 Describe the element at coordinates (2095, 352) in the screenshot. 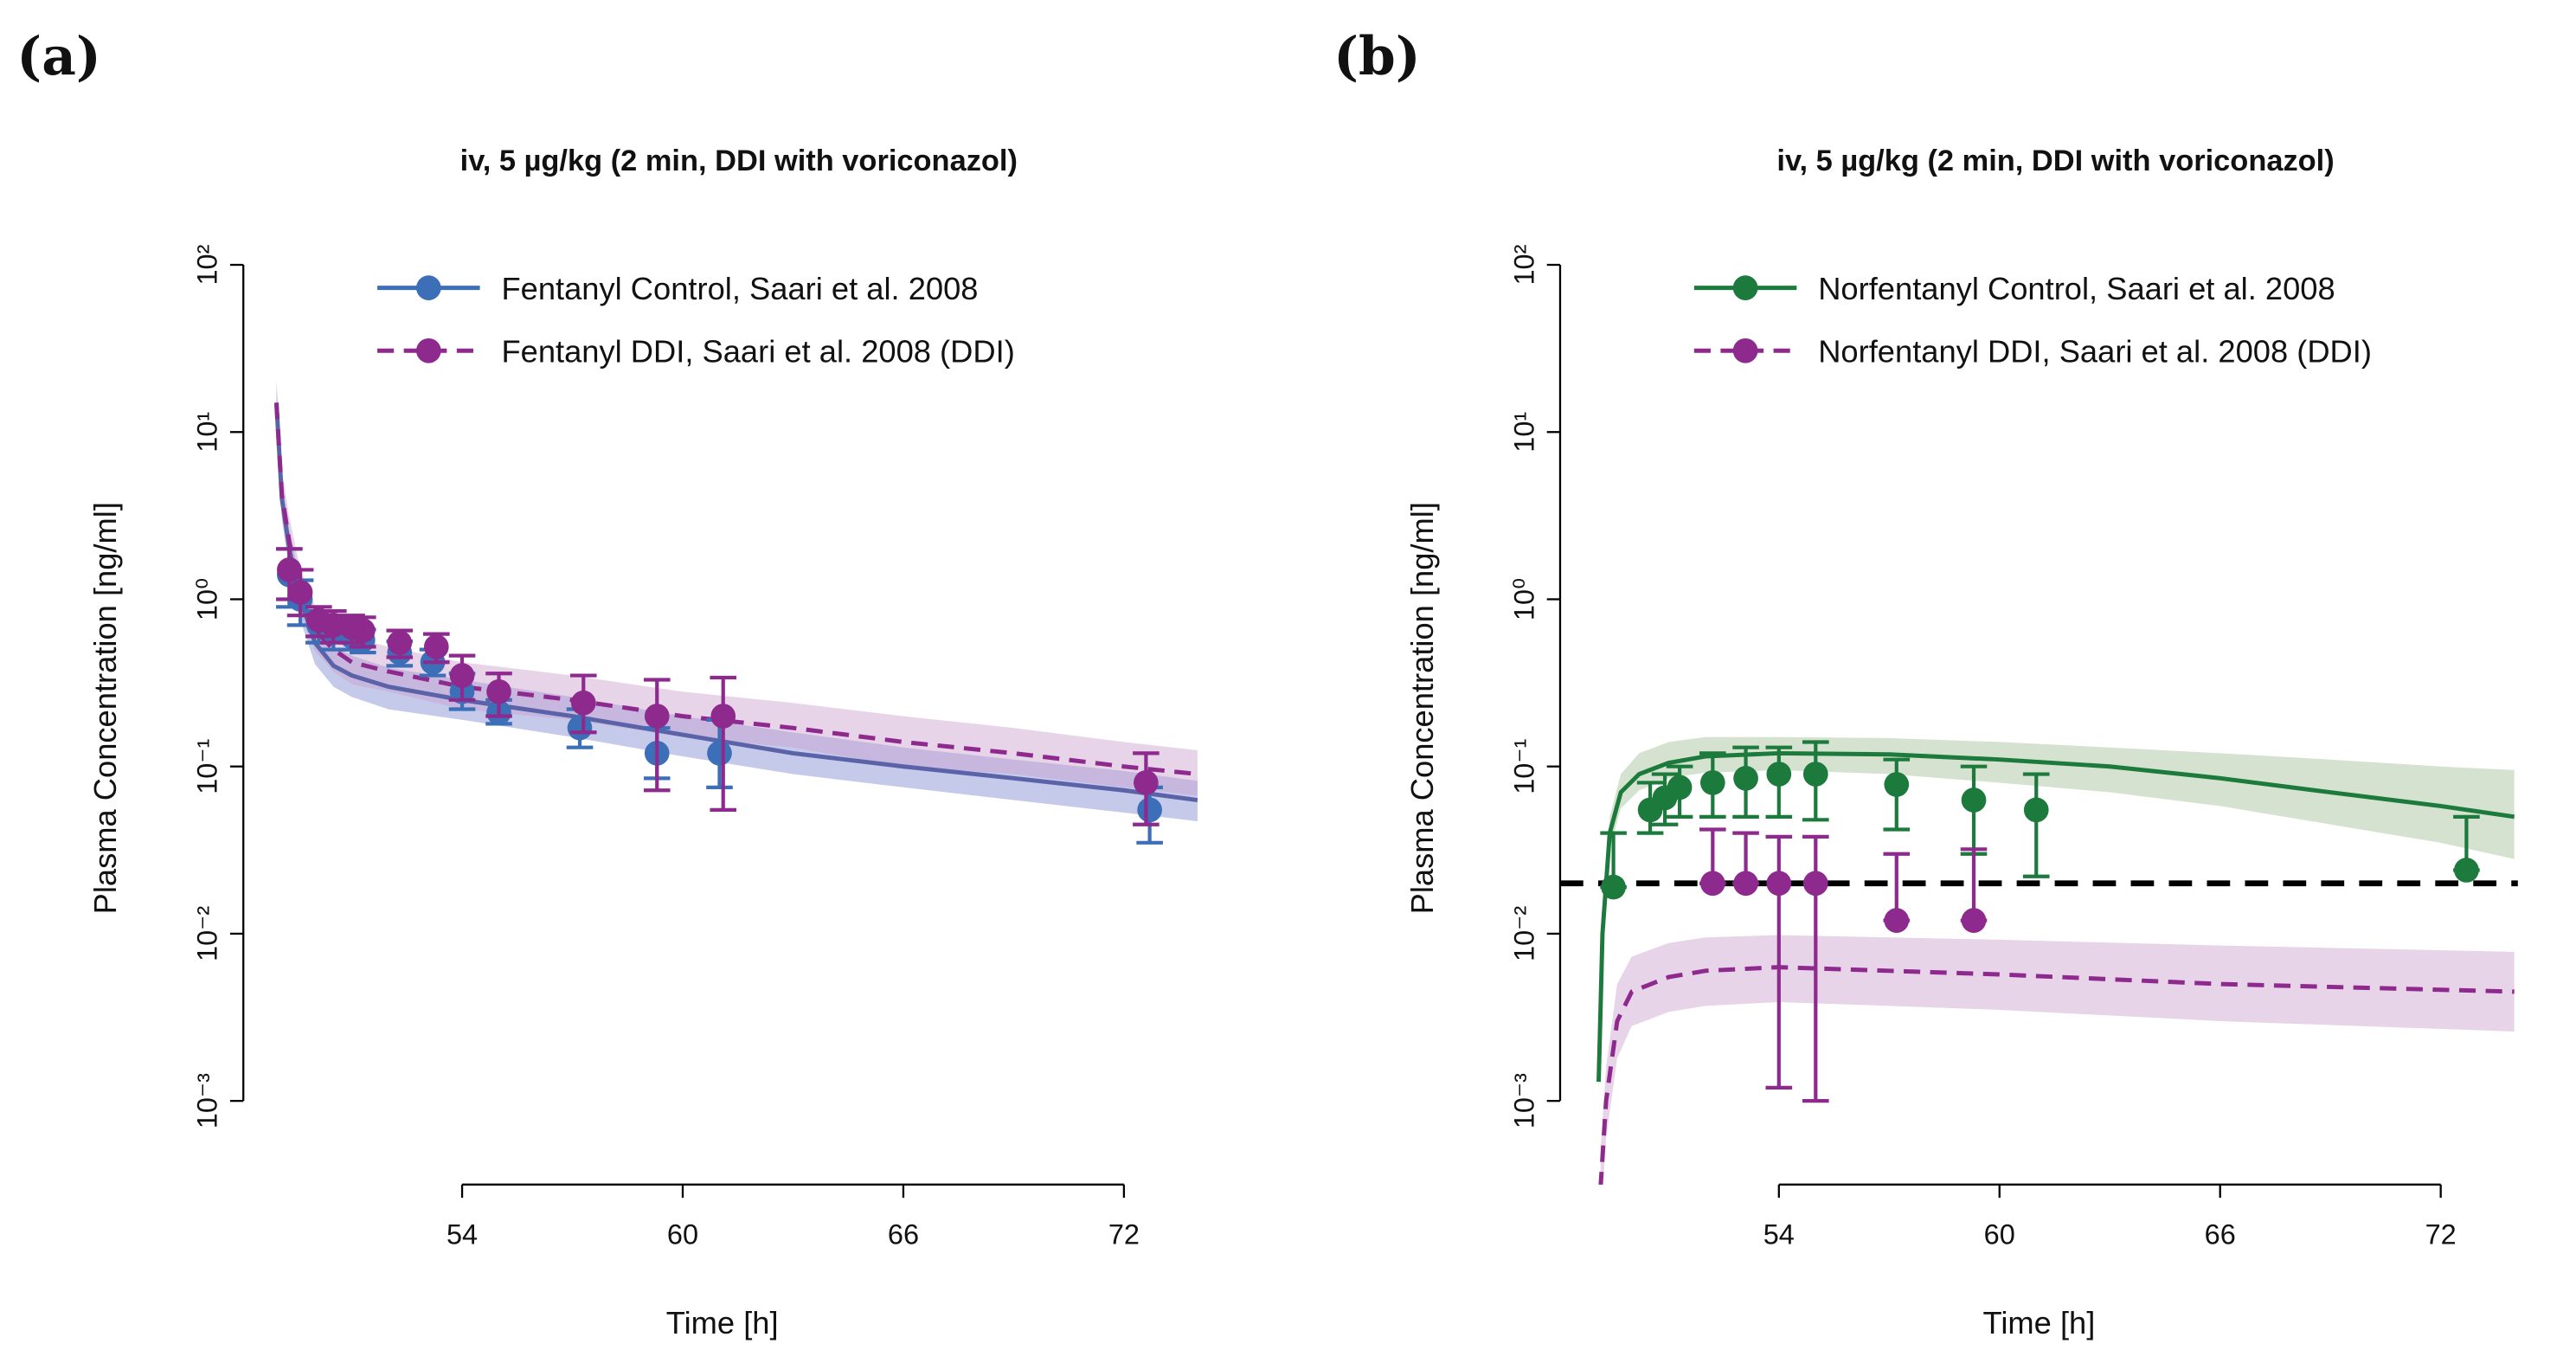

I see `legend-label: Norfentanyl DDI, Saari et al. 2008 (DDI)` at that location.